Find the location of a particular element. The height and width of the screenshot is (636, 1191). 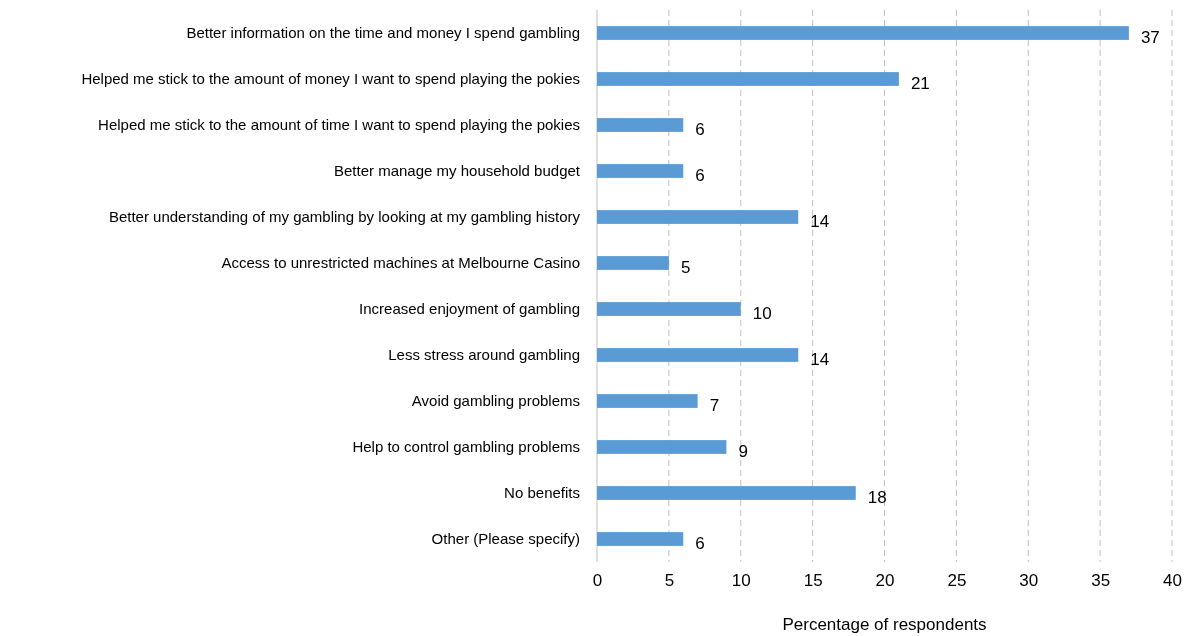

y-tick-label: Helped me stick to the amount of time I want to spend playing the pokies is located at coordinates (339, 124).